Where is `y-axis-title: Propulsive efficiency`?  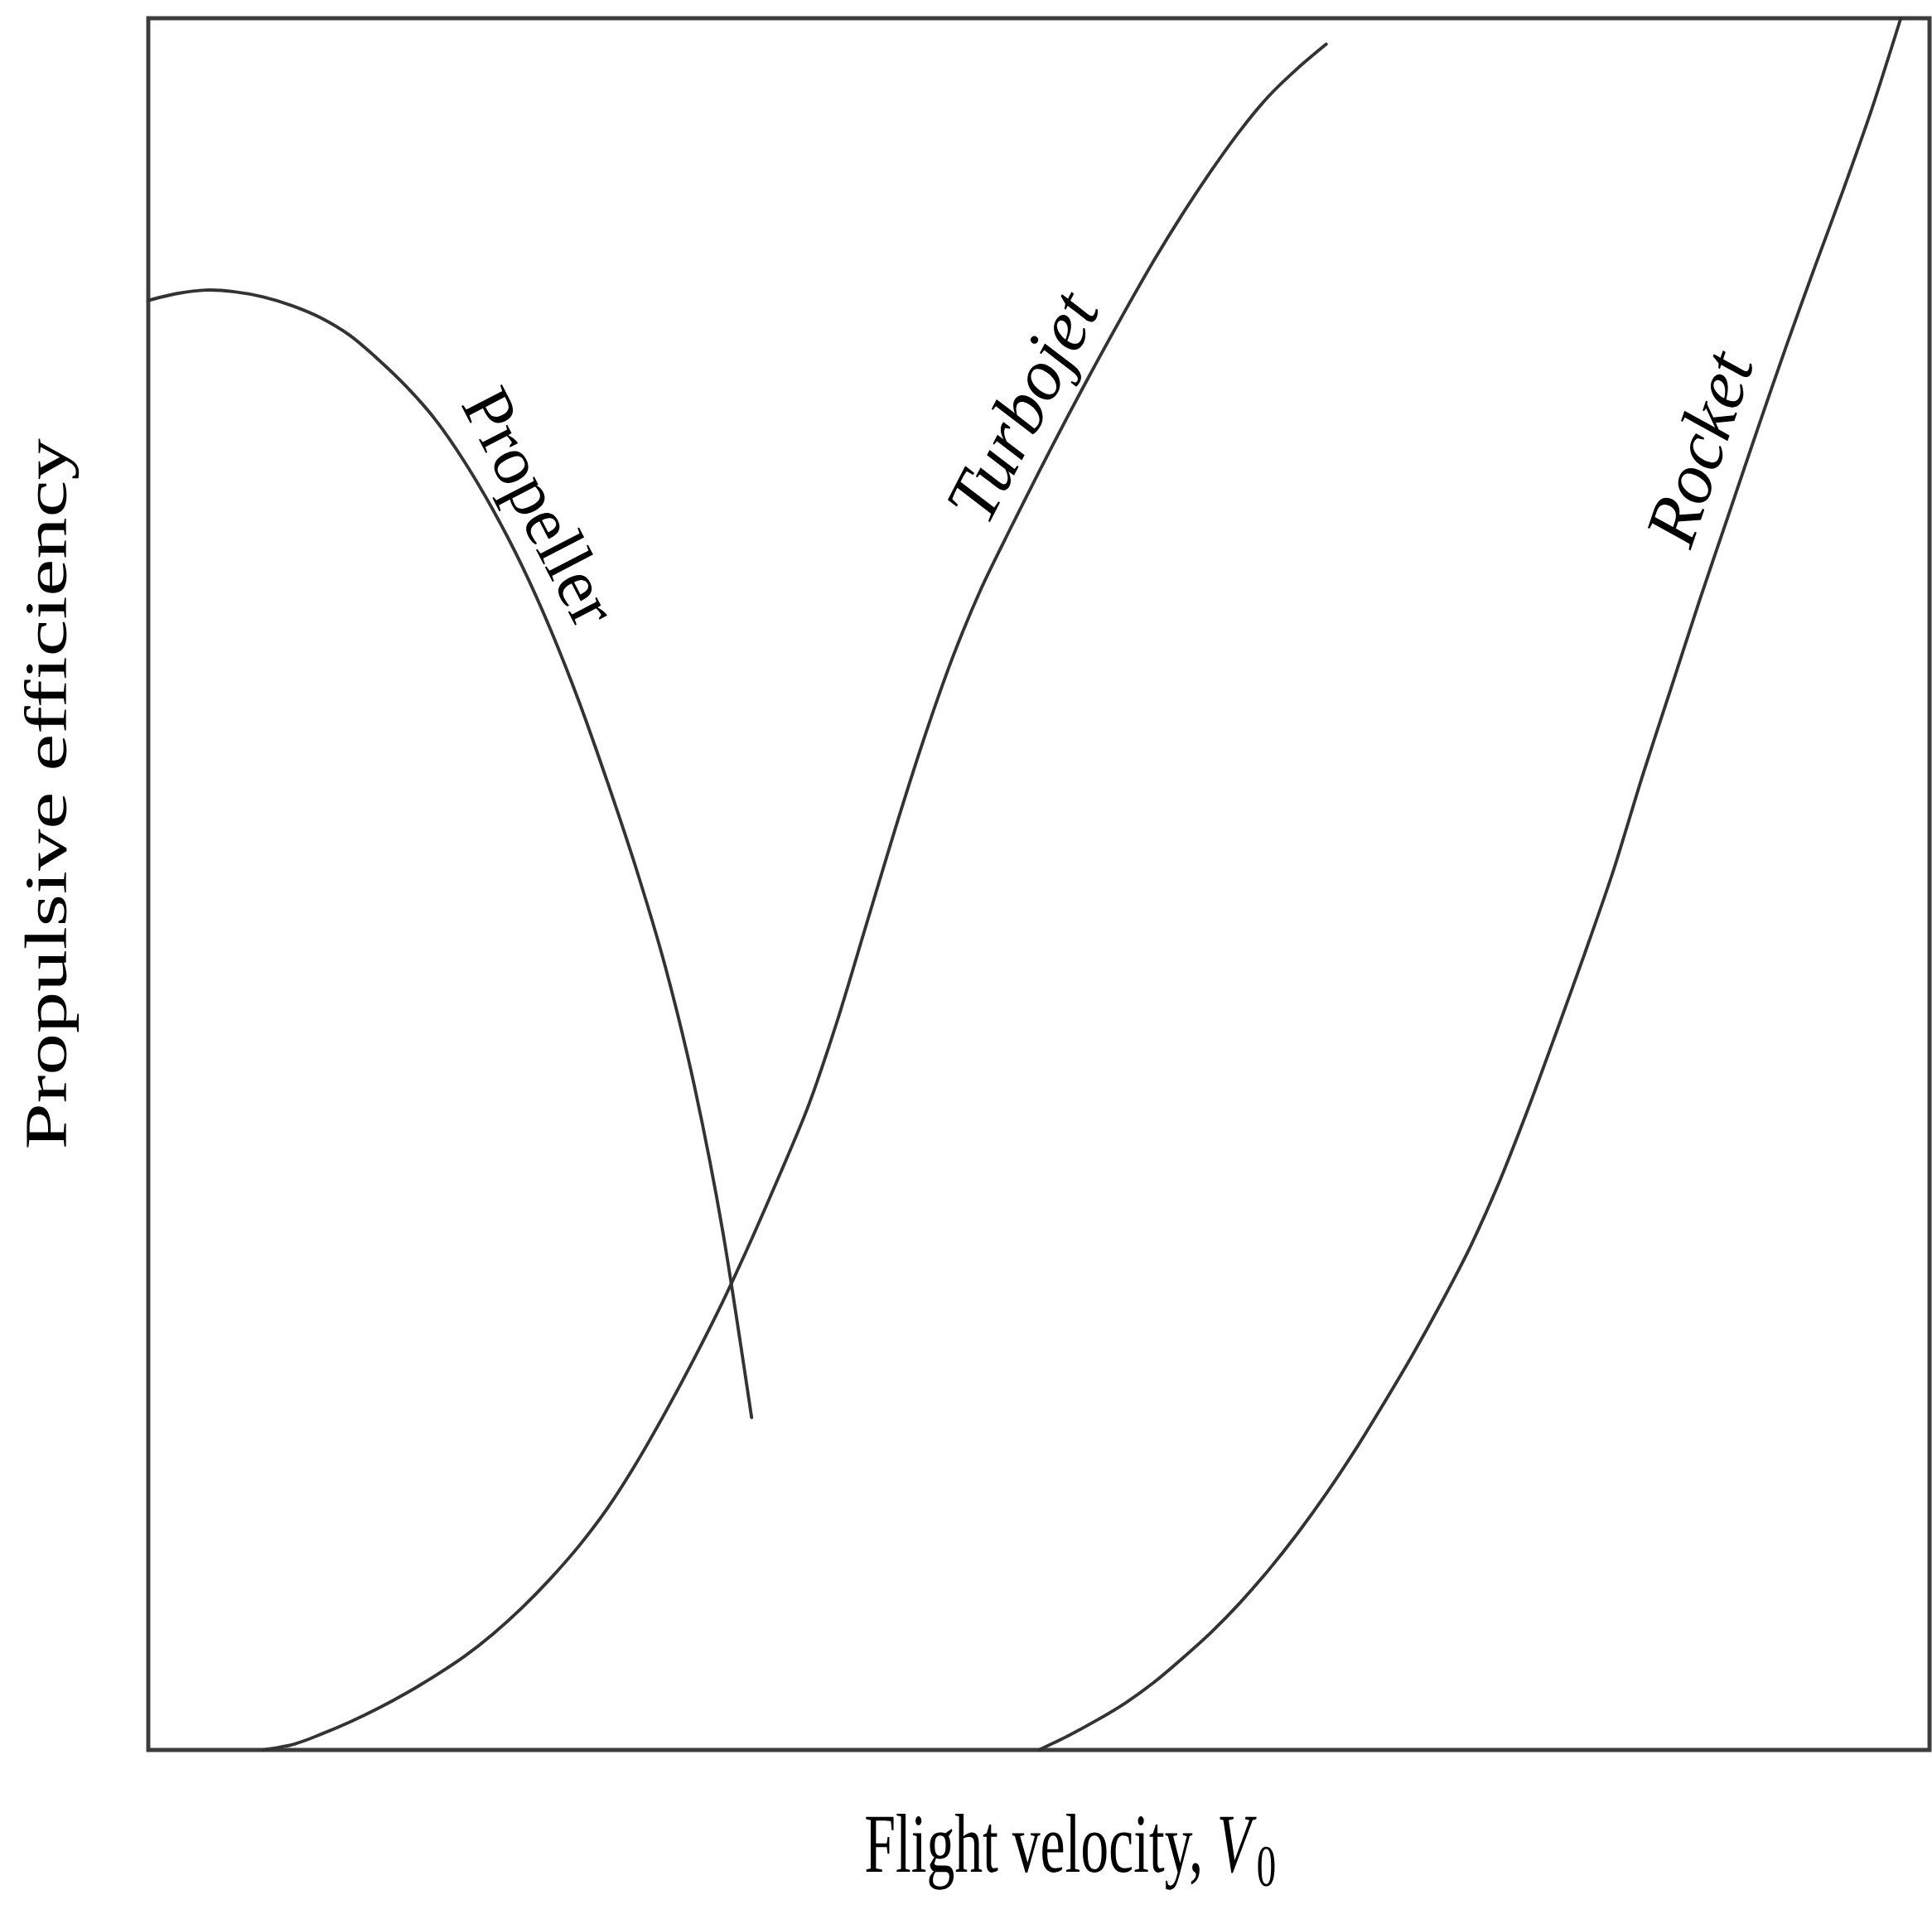
y-axis-title: Propulsive efficiency is located at coordinates (52, 793).